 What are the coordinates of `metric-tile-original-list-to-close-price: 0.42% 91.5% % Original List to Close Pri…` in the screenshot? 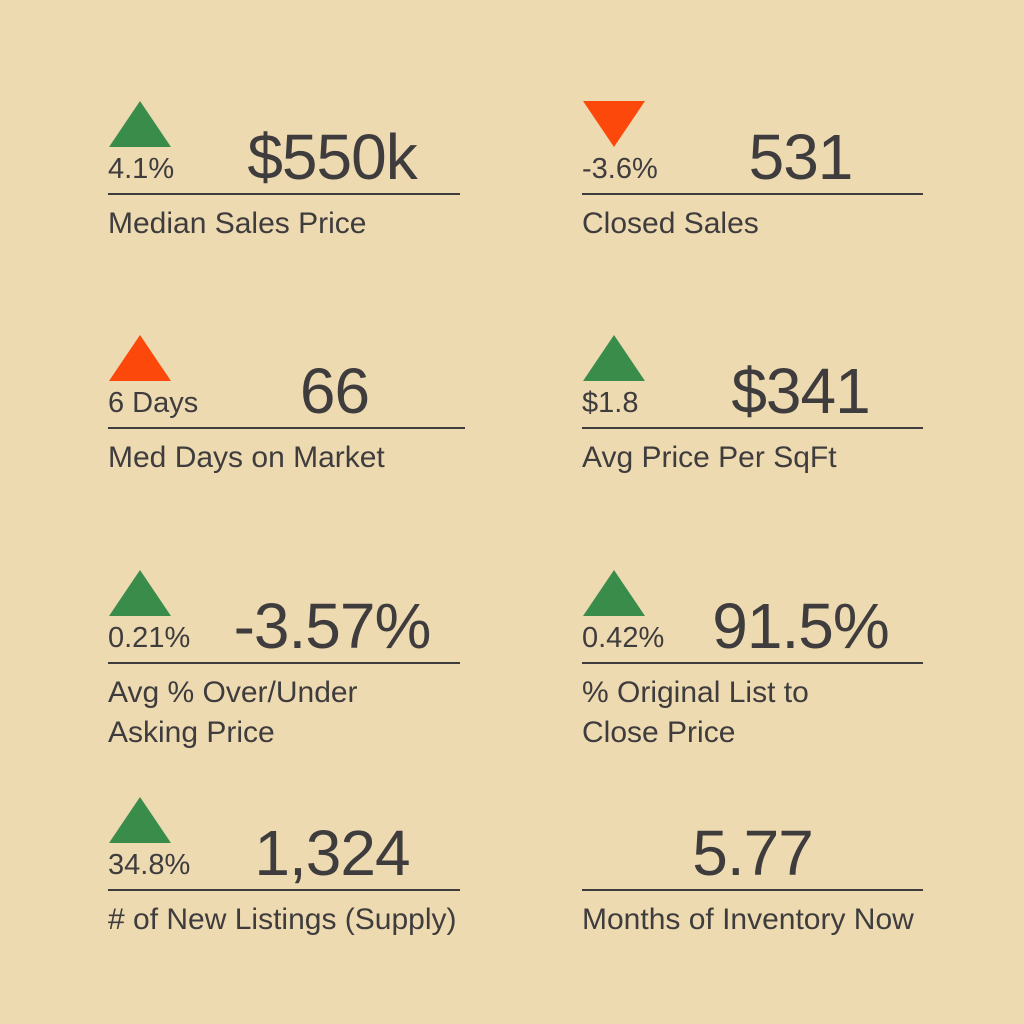 It's located at (752, 659).